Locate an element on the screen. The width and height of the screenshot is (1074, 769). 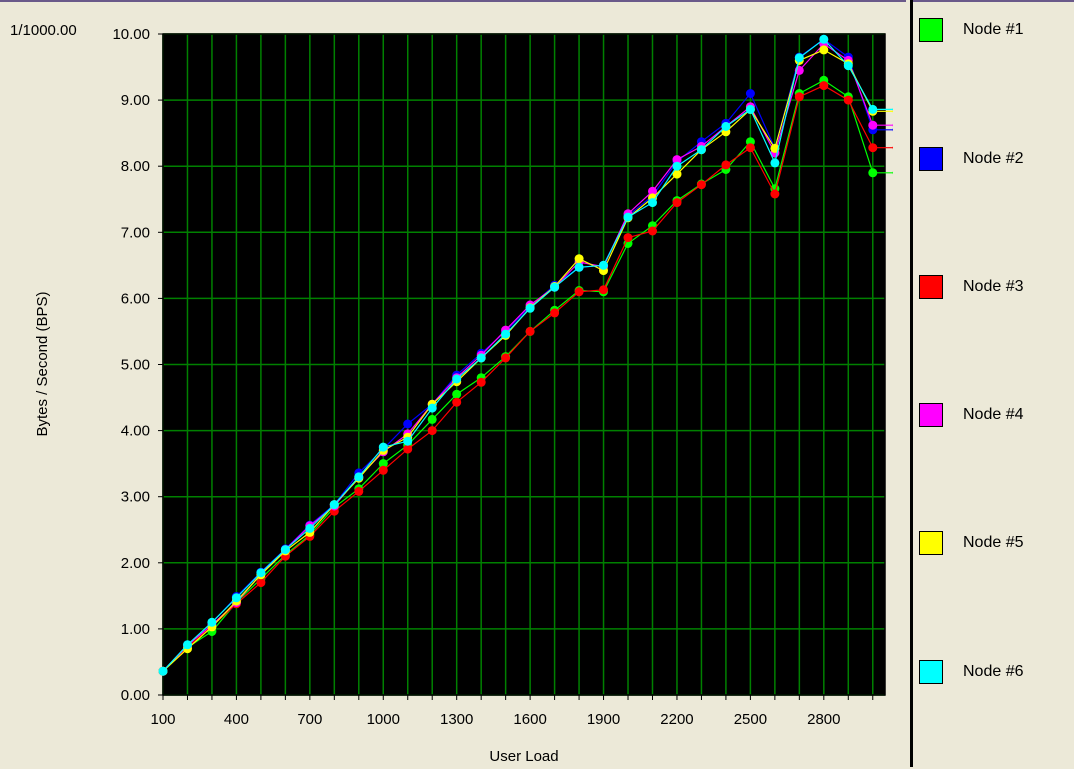
legend-item-node-1: Node #1 is located at coordinates (971, 30).